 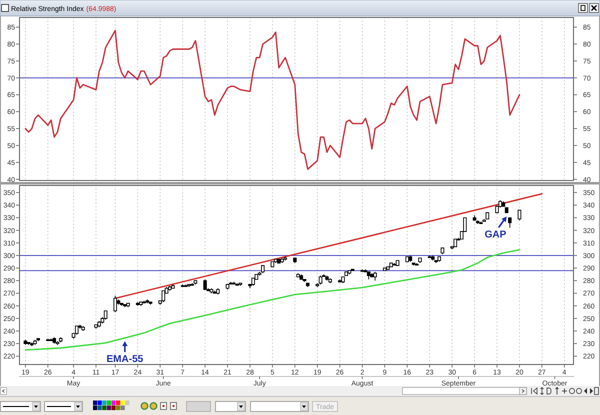 What do you see at coordinates (125, 360) in the screenshot?
I see `annotation: EMA-55` at bounding box center [125, 360].